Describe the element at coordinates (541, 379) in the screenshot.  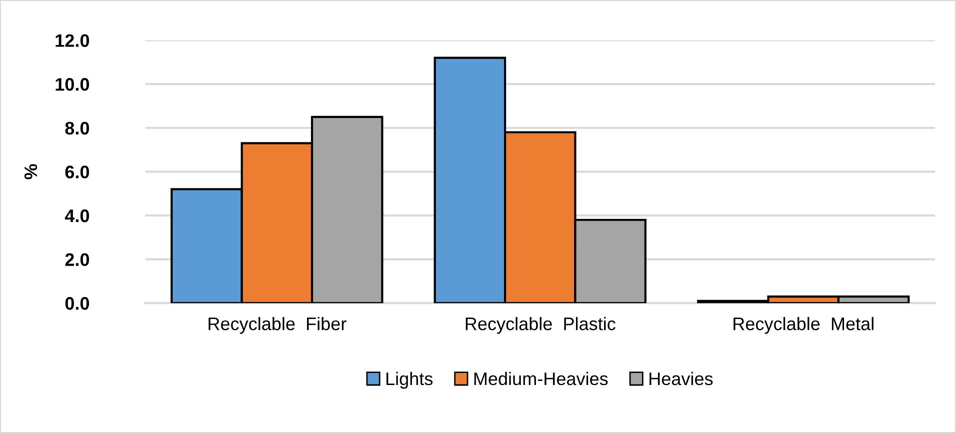
I see `legend-label: Medium-Heavies` at that location.